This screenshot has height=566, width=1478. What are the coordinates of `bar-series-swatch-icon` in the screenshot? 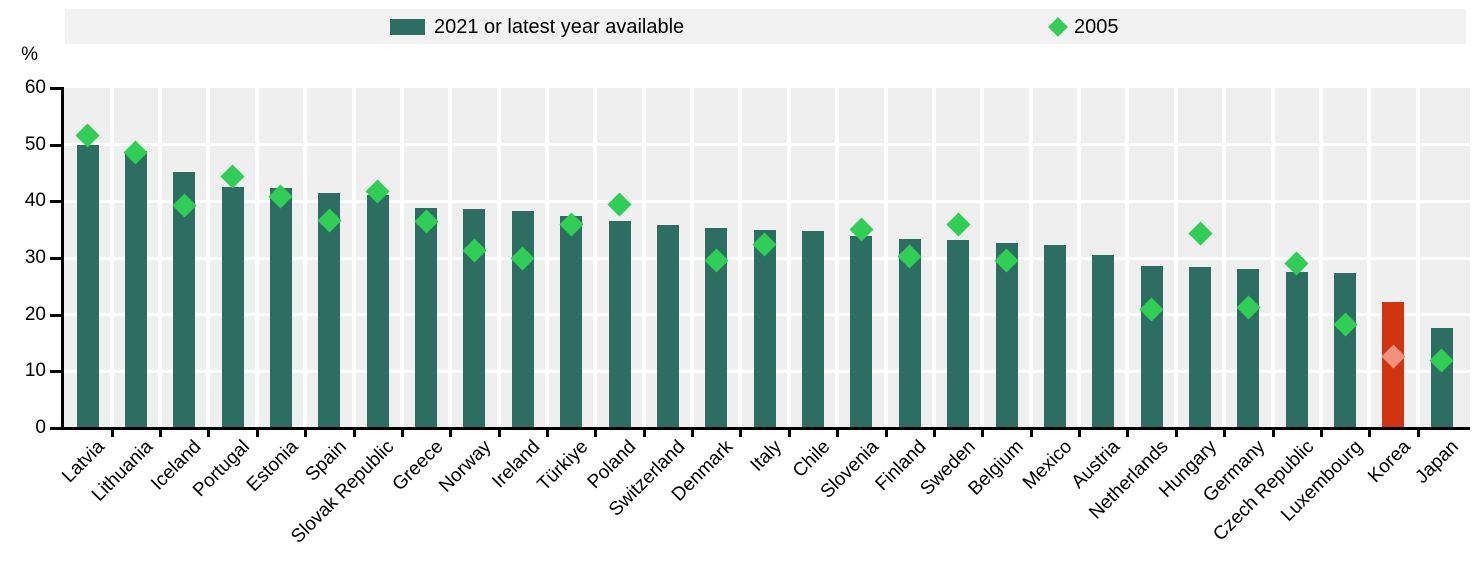 It's located at (407, 26).